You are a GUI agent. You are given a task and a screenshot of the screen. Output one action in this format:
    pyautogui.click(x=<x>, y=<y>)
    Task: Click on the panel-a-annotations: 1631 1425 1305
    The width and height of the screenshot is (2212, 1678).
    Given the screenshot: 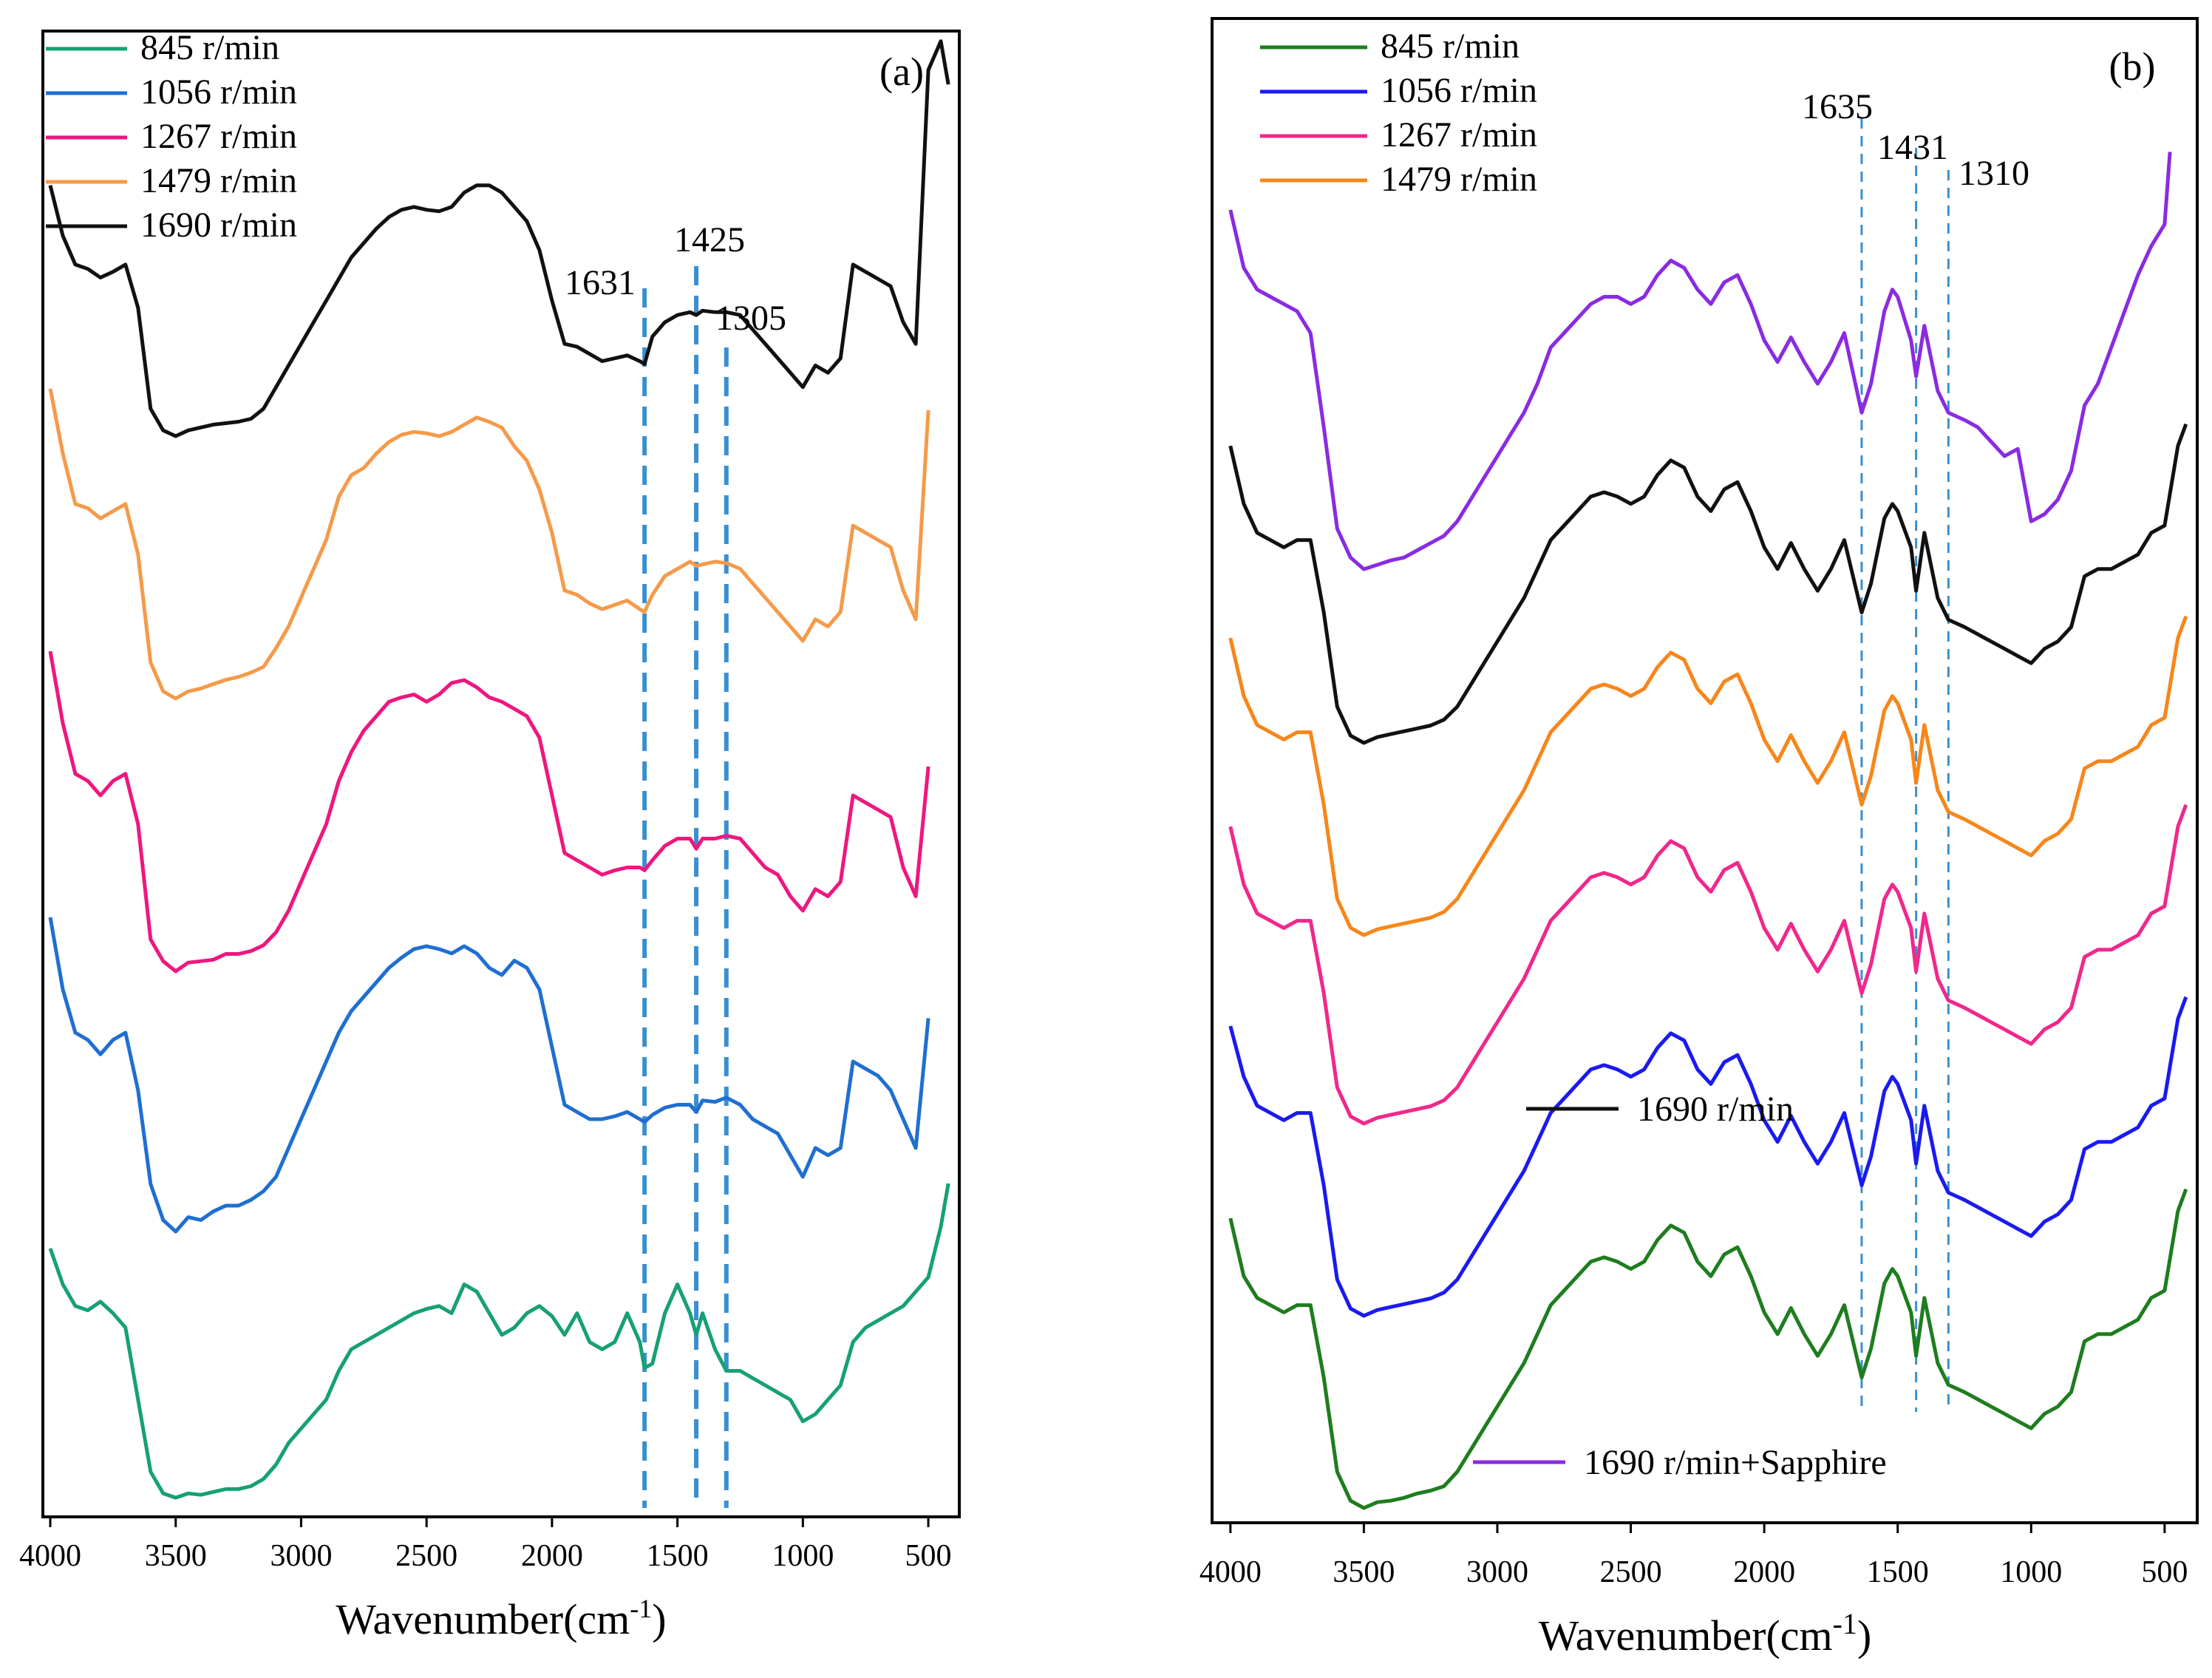 What is the action you would take?
    pyautogui.click(x=675, y=279)
    